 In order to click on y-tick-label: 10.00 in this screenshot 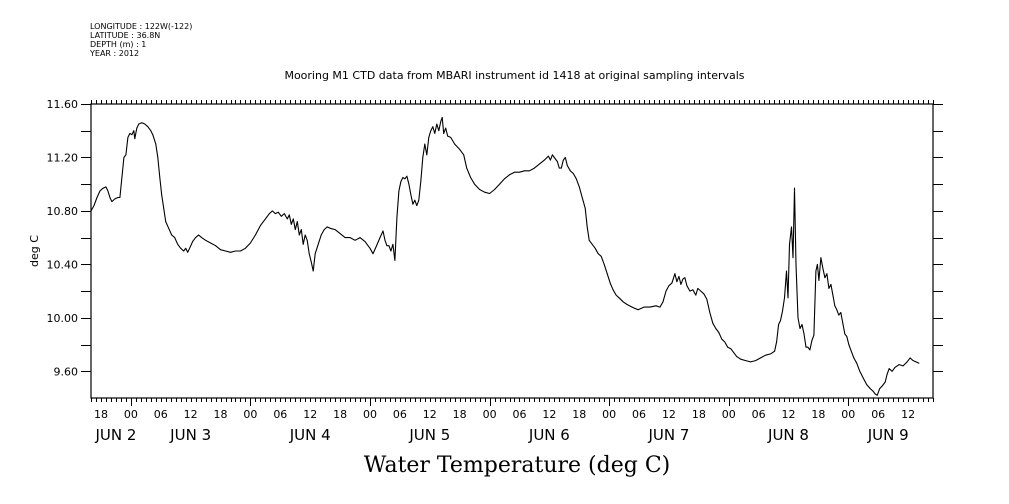, I will do `click(63, 318)`.